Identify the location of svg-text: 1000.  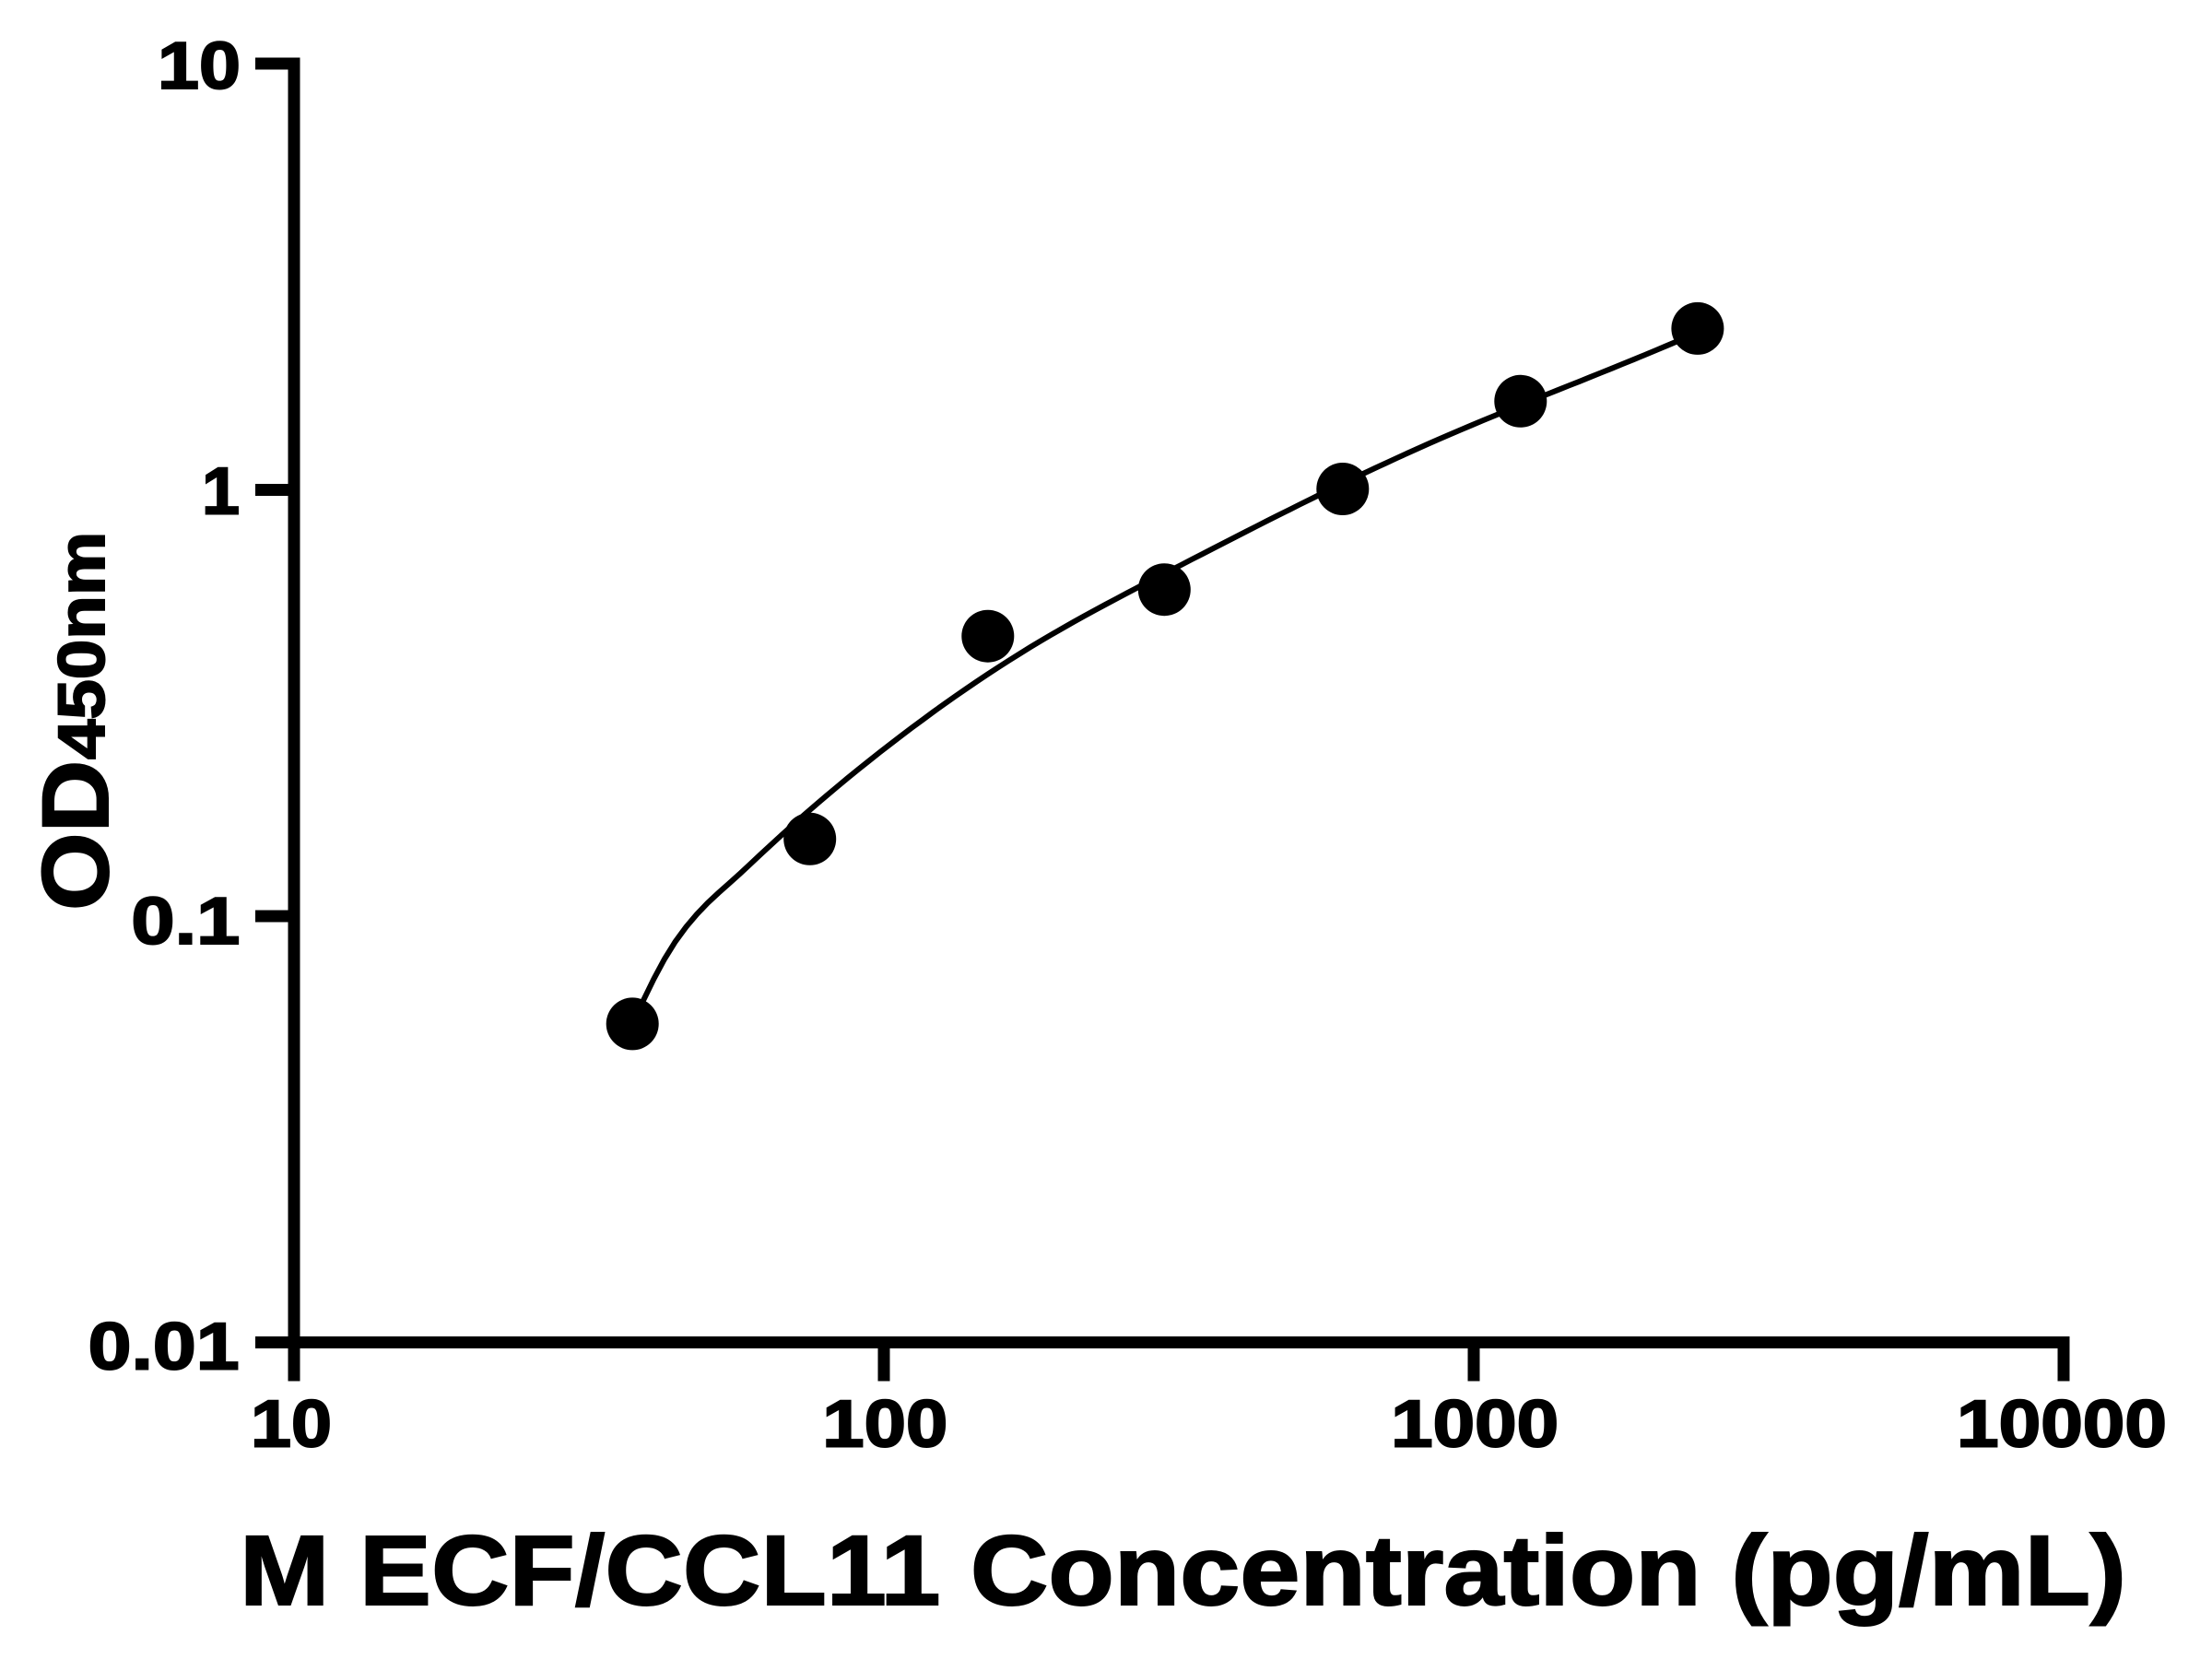
(1475, 1424).